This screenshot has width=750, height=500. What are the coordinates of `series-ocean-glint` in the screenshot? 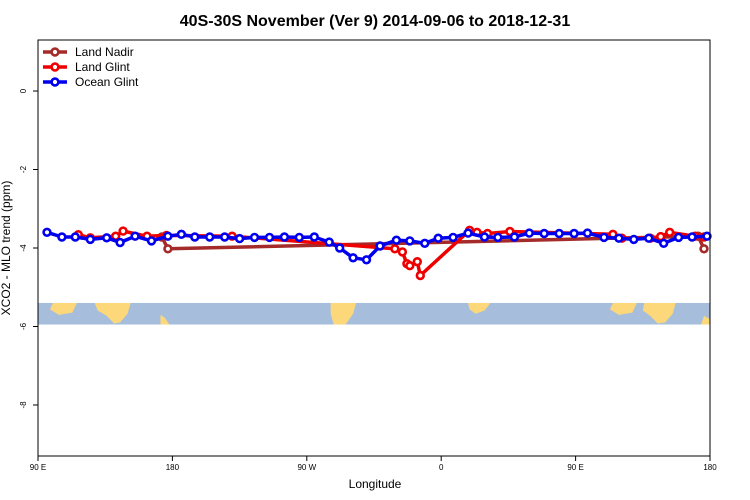 It's located at (377, 246).